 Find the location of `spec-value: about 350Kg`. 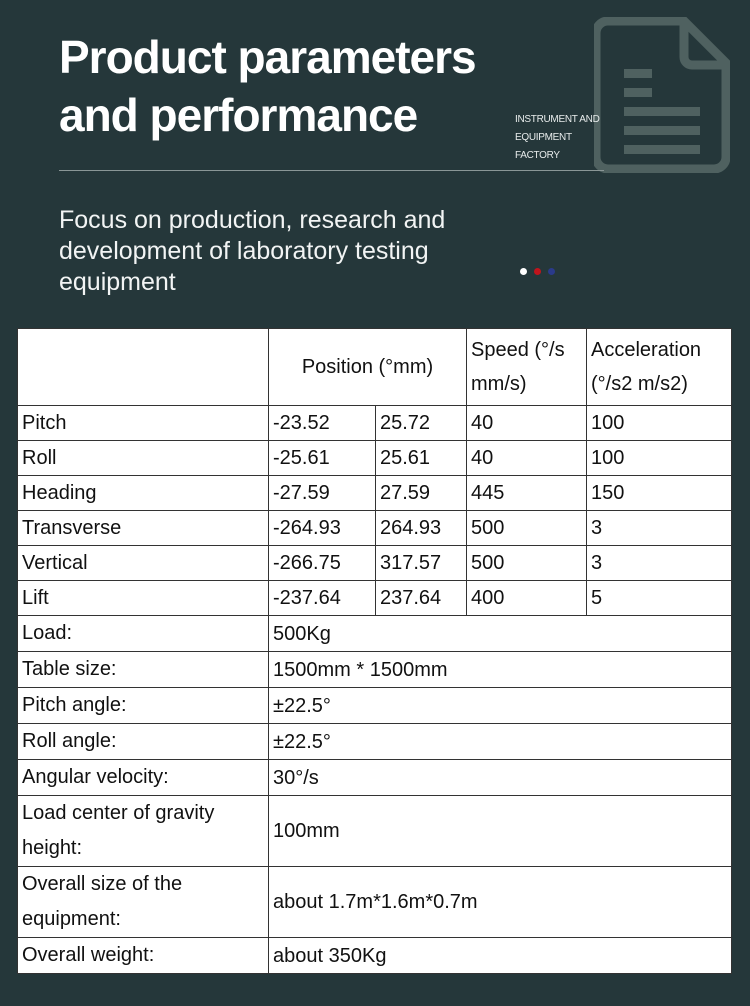

spec-value: about 350Kg is located at coordinates (500, 955).